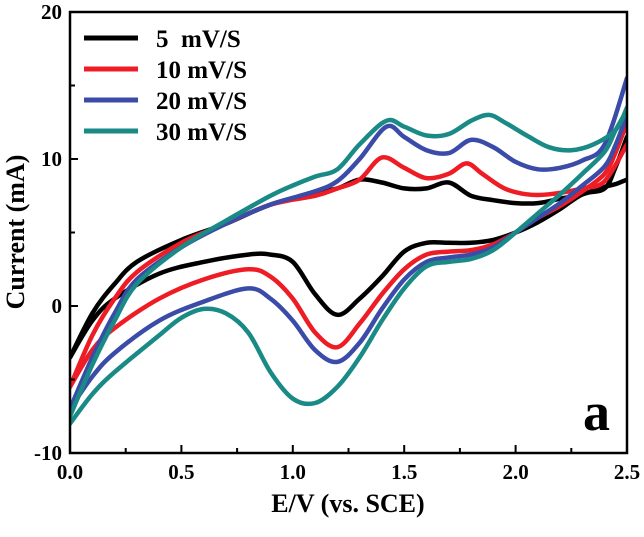 This screenshot has width=644, height=537. I want to click on y-tick-label: 0, so click(57, 306).